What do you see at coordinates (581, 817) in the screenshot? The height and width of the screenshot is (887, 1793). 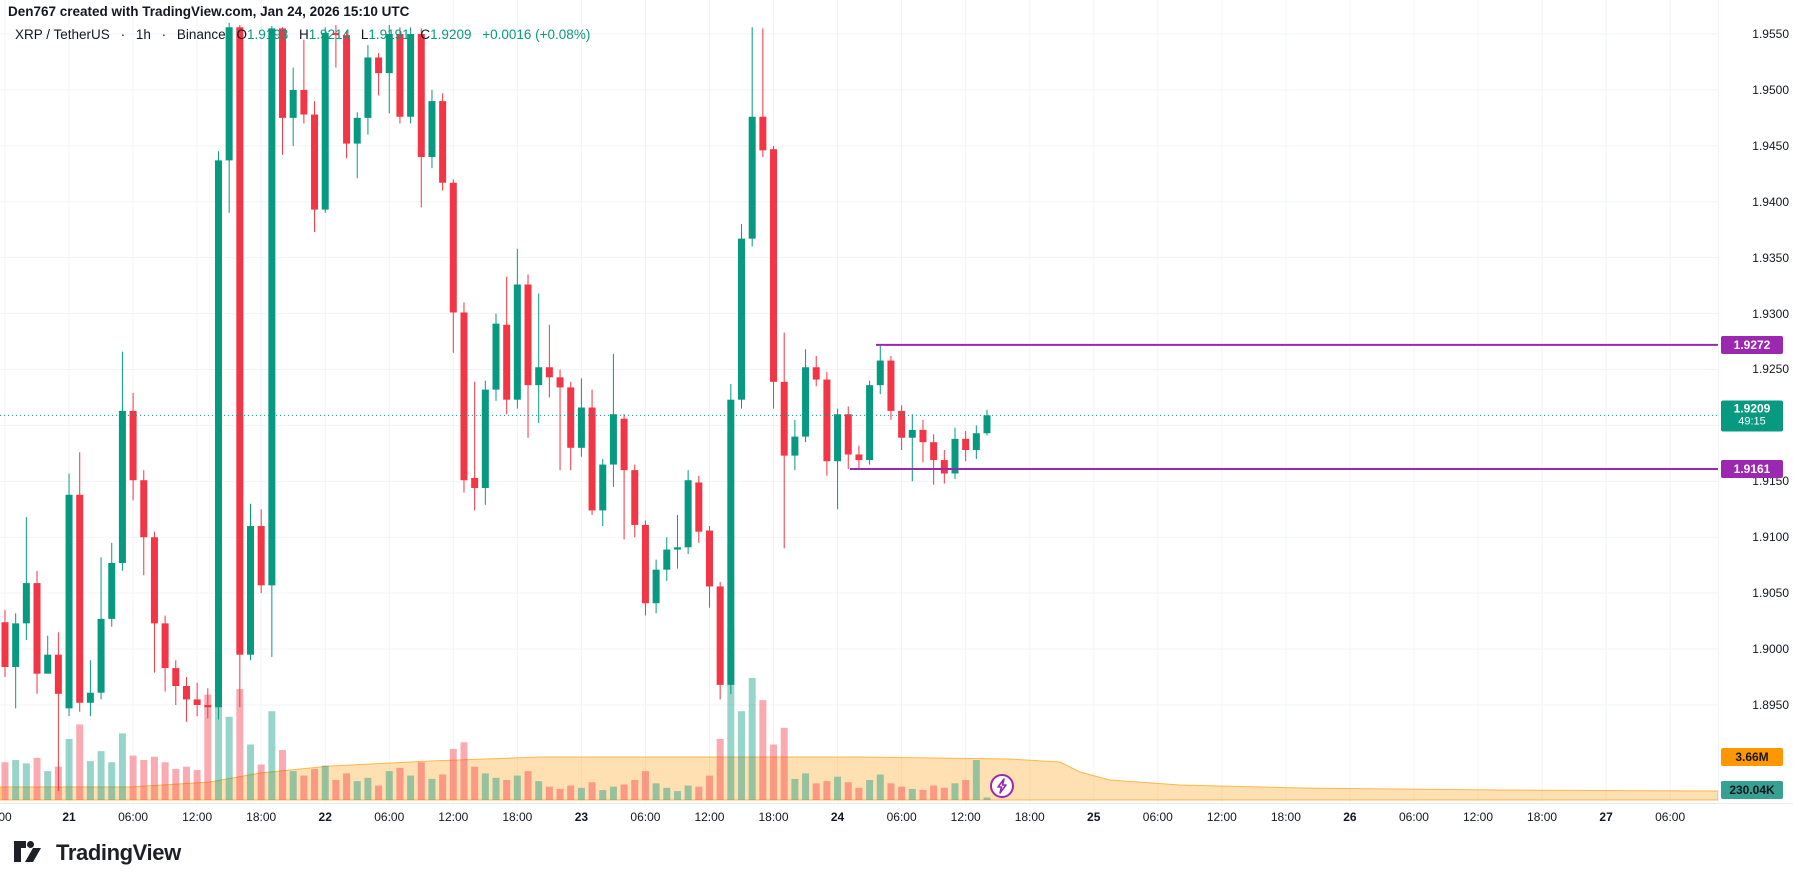 I see `time-axis-day-label: 23` at bounding box center [581, 817].